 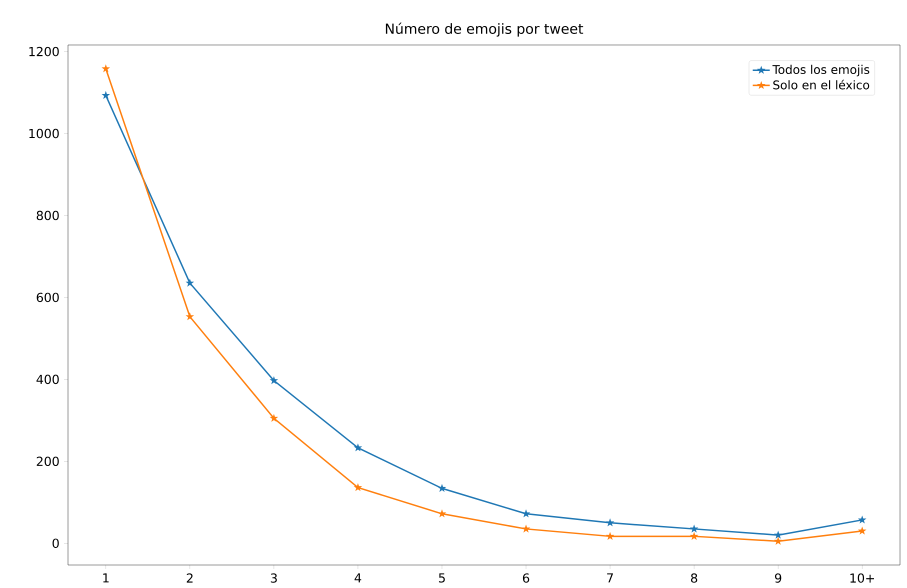 I want to click on y-tick-label: 0, so click(x=55, y=543).